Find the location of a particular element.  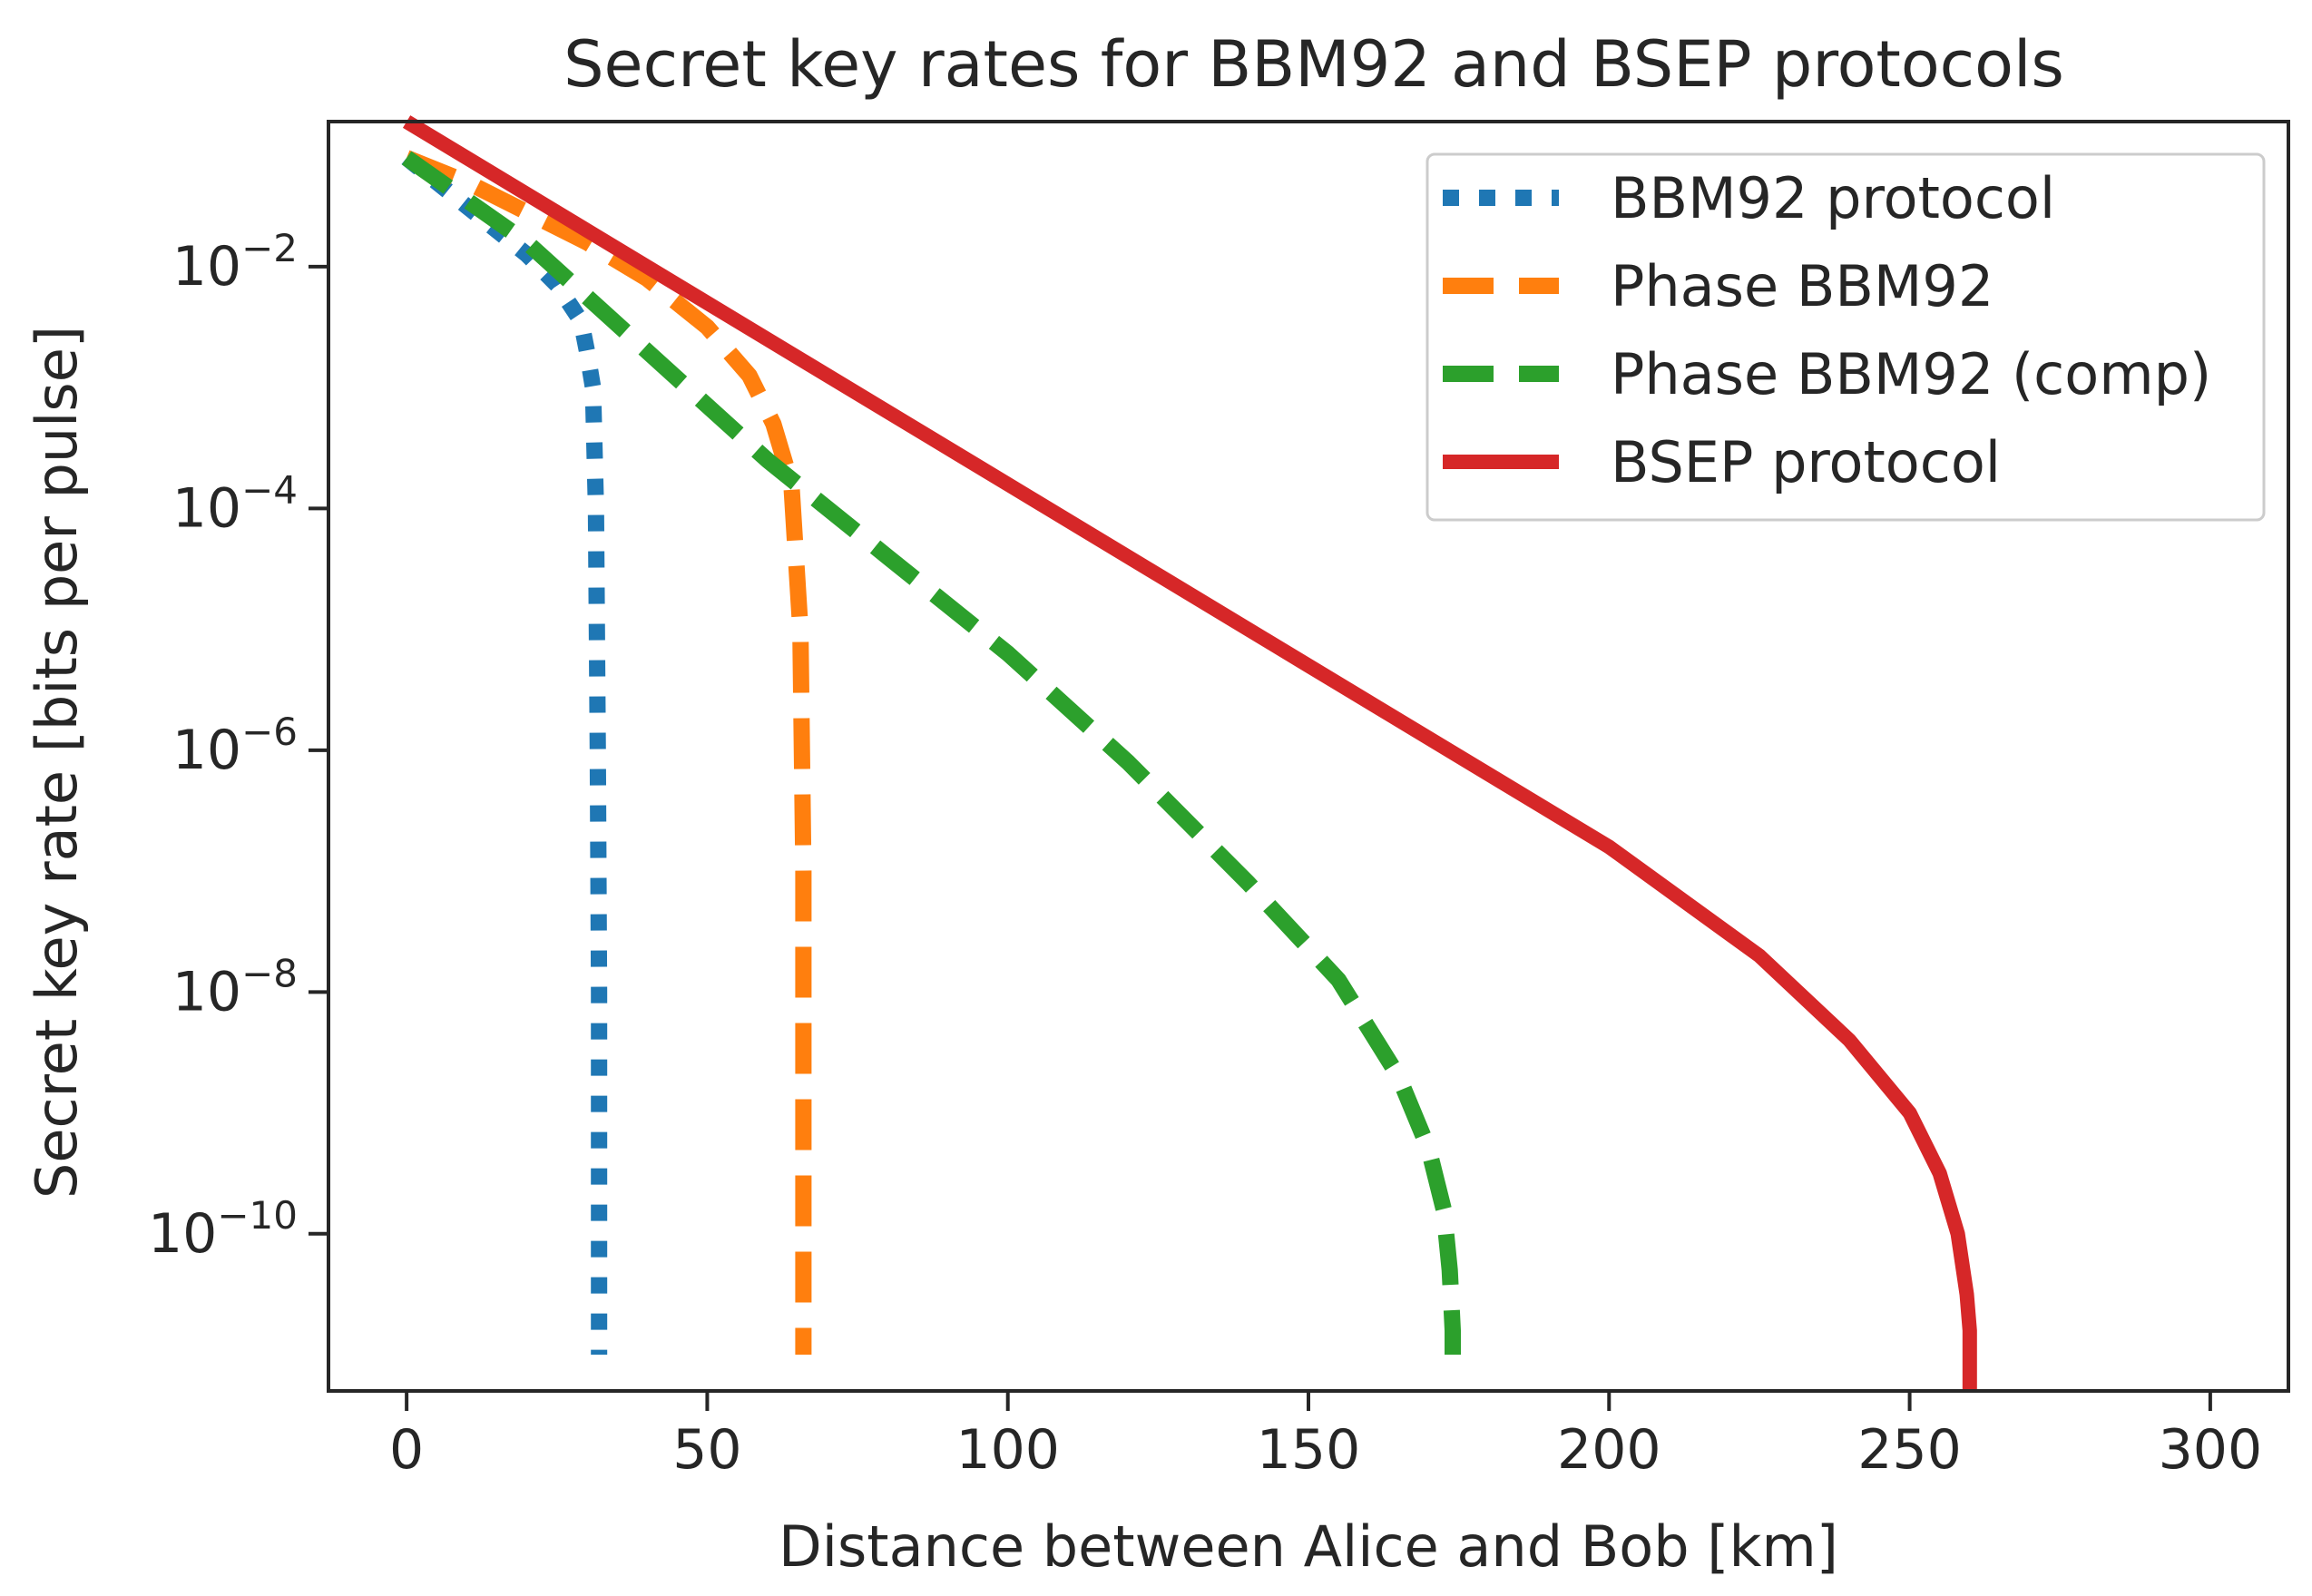

y-tick-label: 10⁻² is located at coordinates (235, 262).